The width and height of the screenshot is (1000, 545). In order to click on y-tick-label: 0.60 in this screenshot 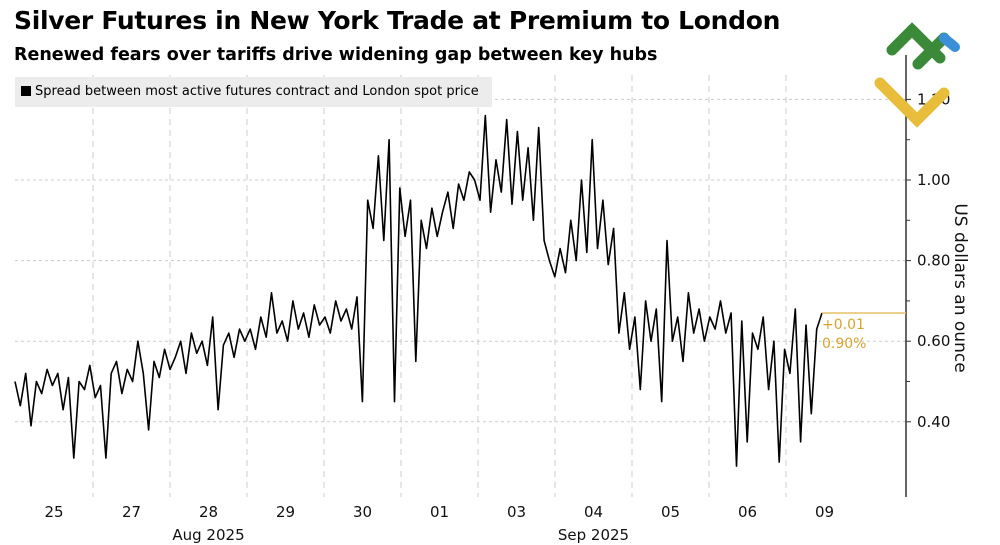, I will do `click(933, 341)`.